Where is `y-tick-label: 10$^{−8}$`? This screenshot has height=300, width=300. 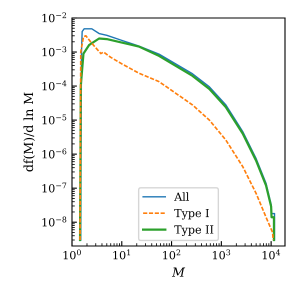
y-tick-label: 10$^{−8}$ is located at coordinates (54, 221).